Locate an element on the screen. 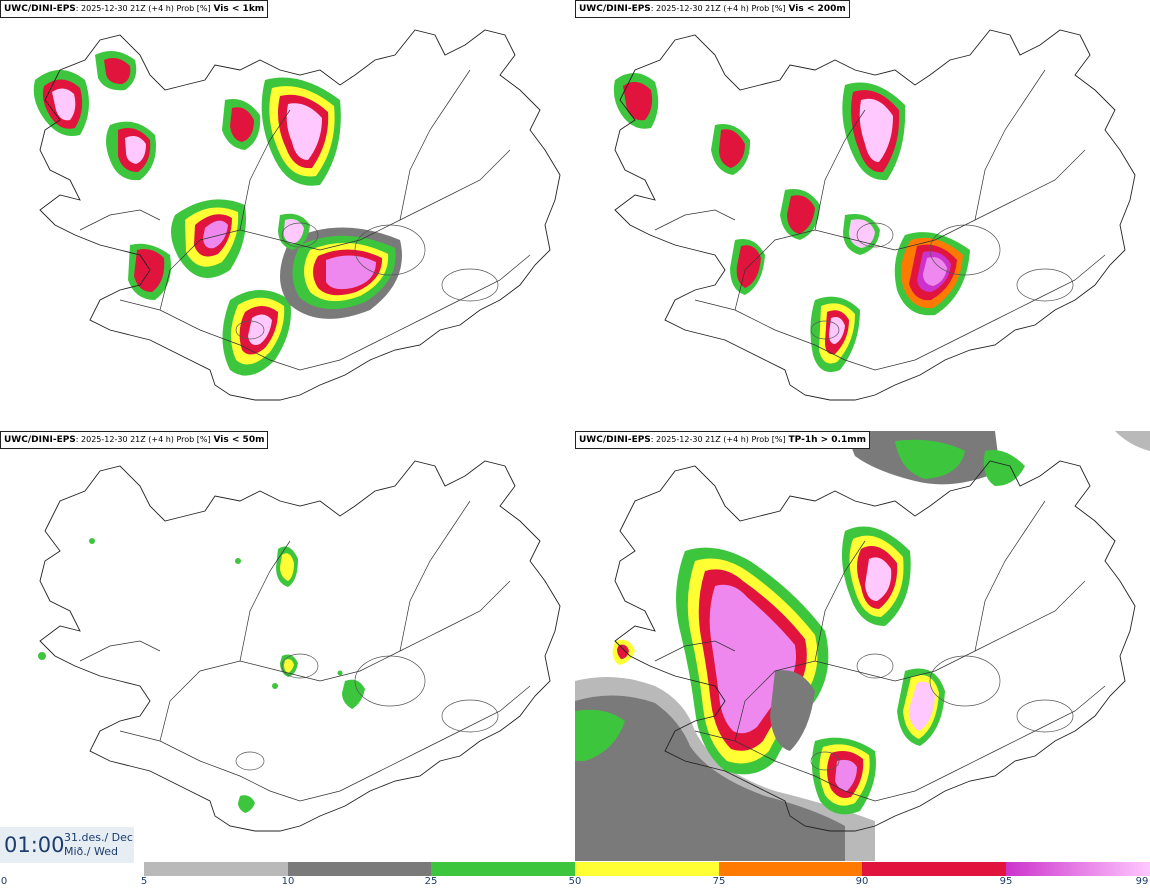 Image resolution: width=1150 pixels, height=891 pixels. legend-colorbar is located at coordinates (647, 869).